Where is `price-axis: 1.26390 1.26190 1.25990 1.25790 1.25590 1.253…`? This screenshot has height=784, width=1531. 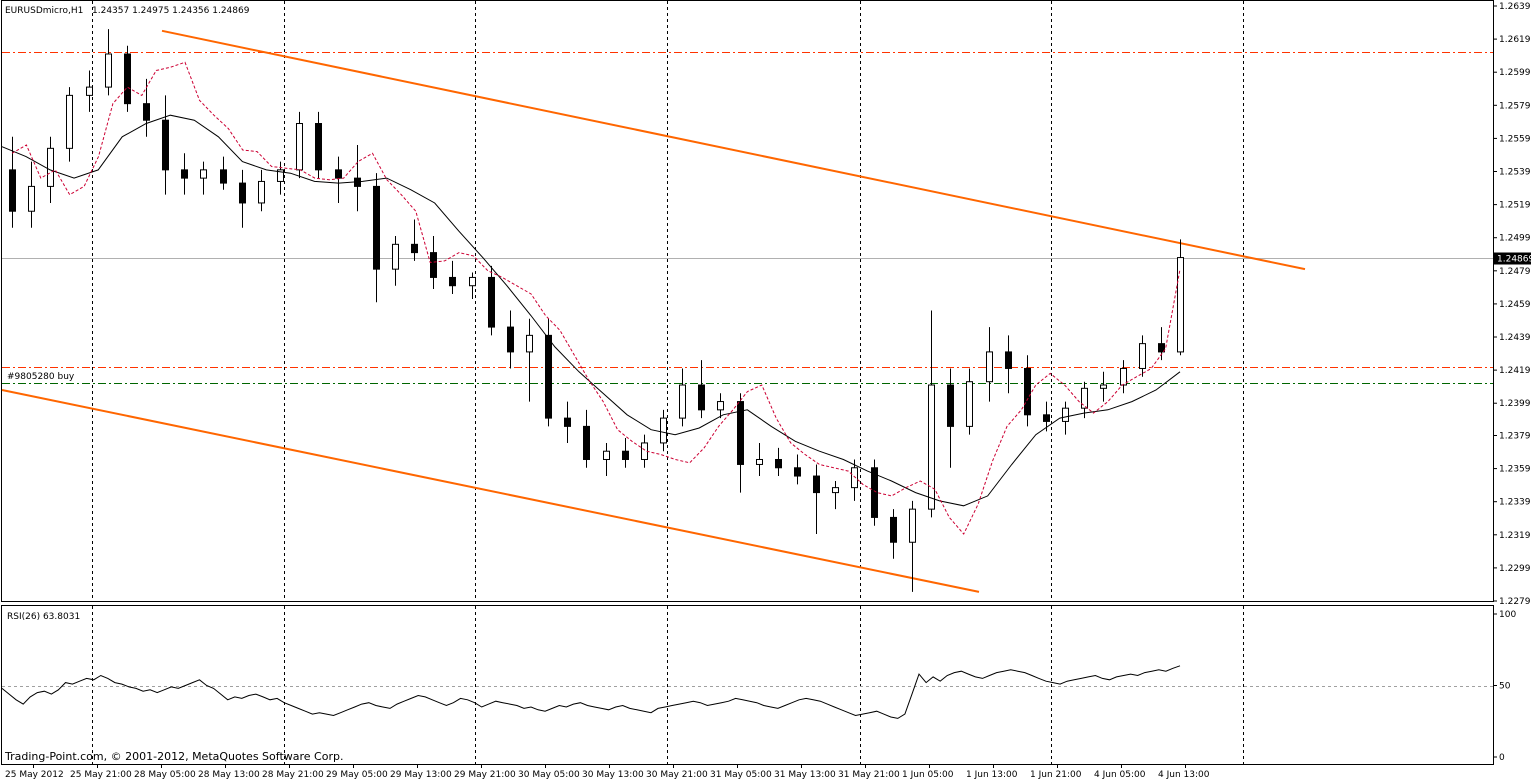
price-axis: 1.26390 1.26190 1.25990 1.25790 1.25590 1.253… is located at coordinates (1512, 304).